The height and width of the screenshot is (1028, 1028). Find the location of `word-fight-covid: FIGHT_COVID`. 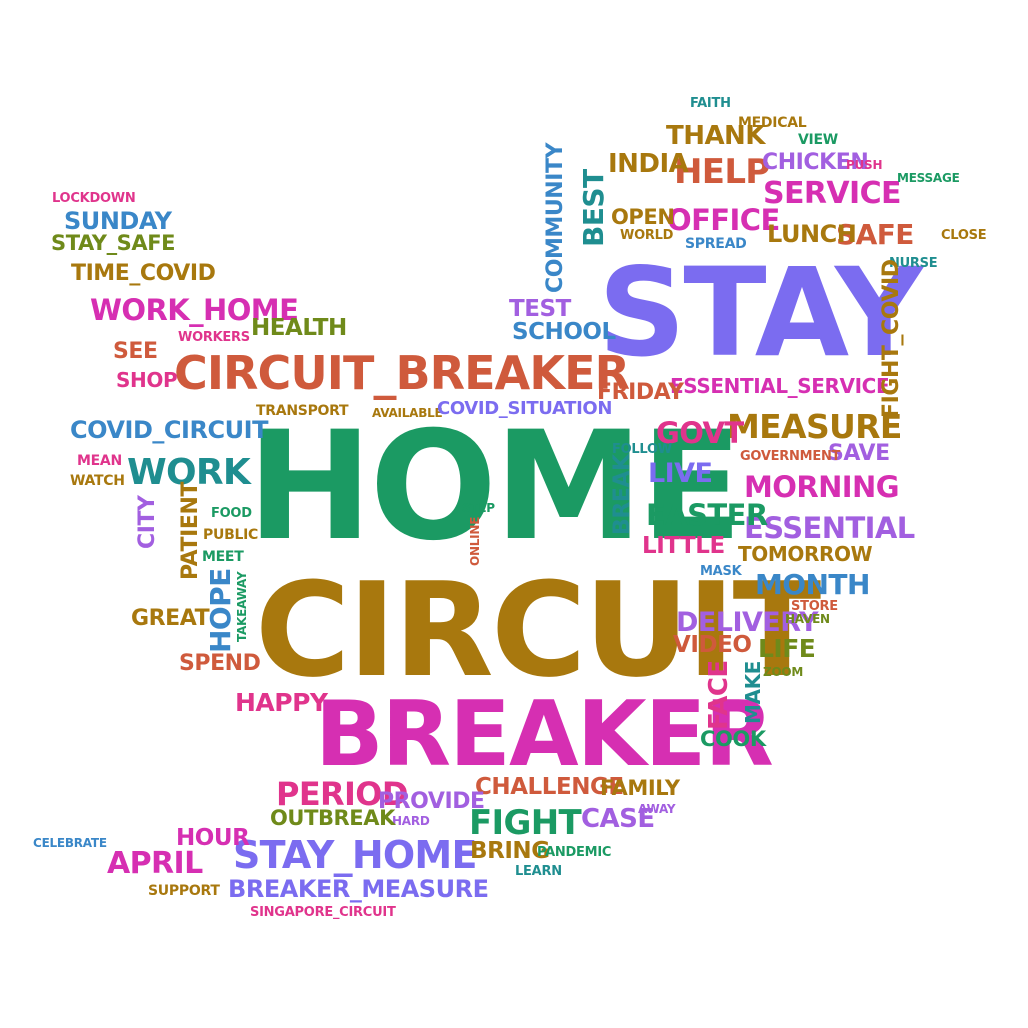

word-fight-covid: FIGHT_COVID is located at coordinates (891, 338).